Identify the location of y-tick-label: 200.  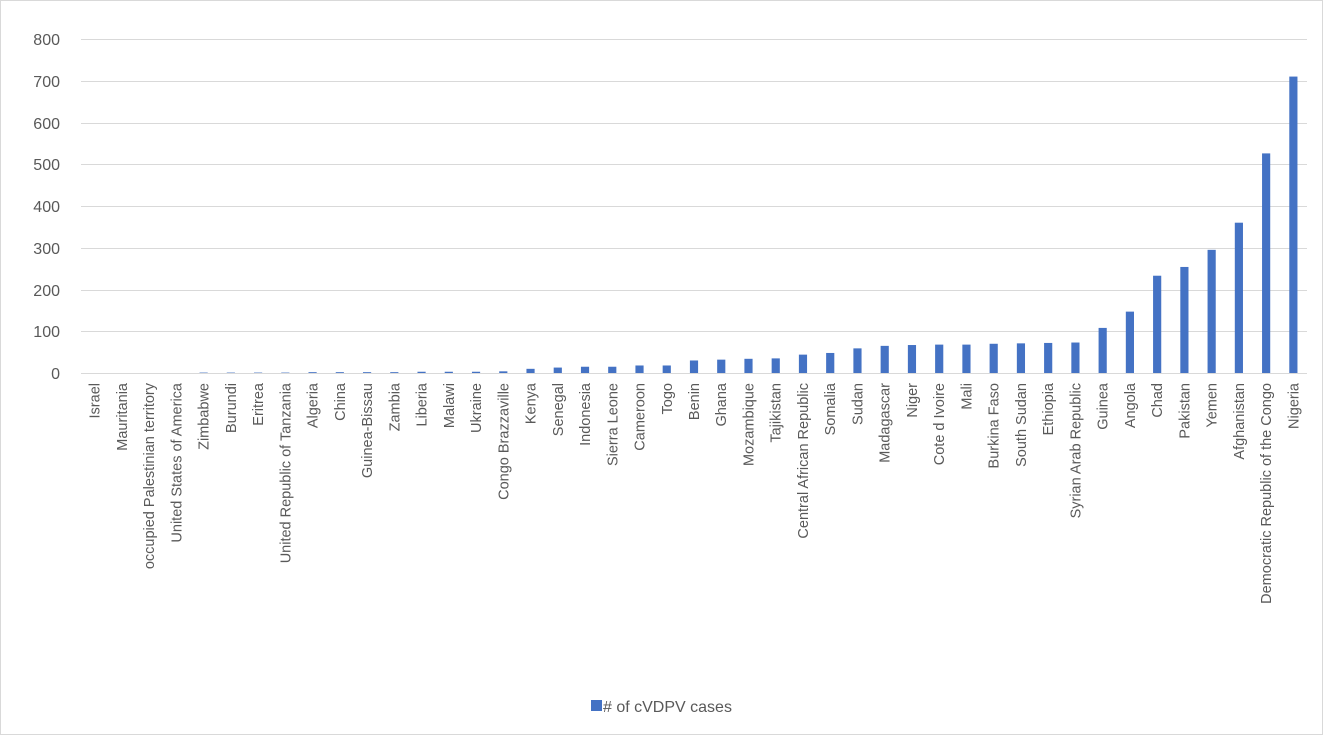
(46, 291).